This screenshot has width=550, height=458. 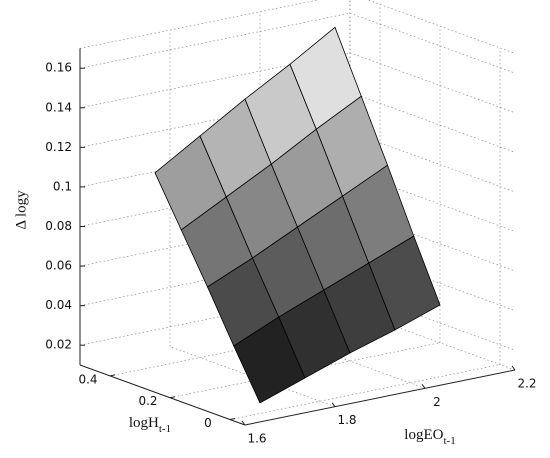 I want to click on x-axis-label: logEOt-1, so click(x=429, y=436).